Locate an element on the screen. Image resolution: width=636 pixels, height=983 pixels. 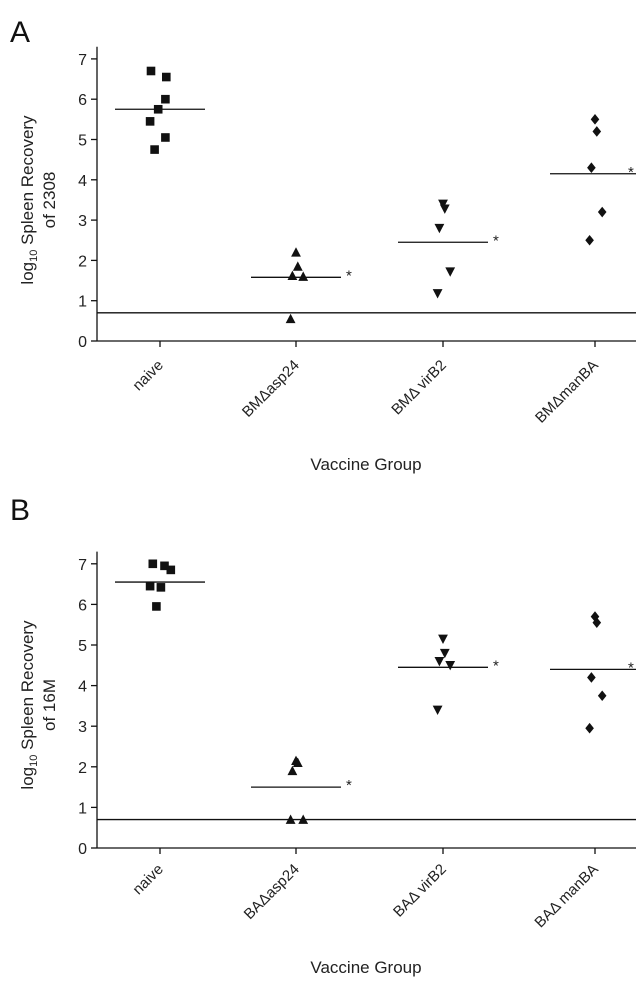
group-3: BMΔmanBA * is located at coordinates (584, 270).